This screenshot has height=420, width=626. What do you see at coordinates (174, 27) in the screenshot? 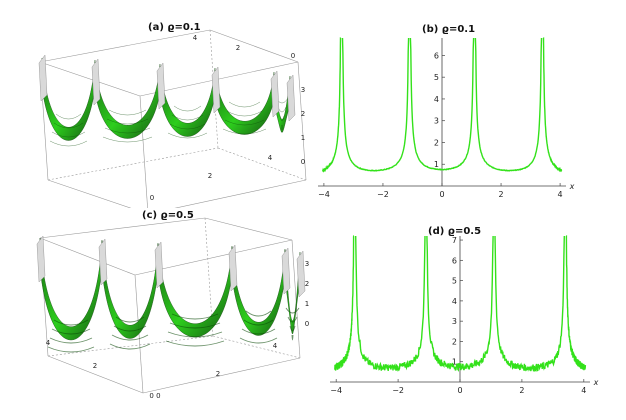
I see `panel-a-title: (a) ϱ=0.1` at bounding box center [174, 27].